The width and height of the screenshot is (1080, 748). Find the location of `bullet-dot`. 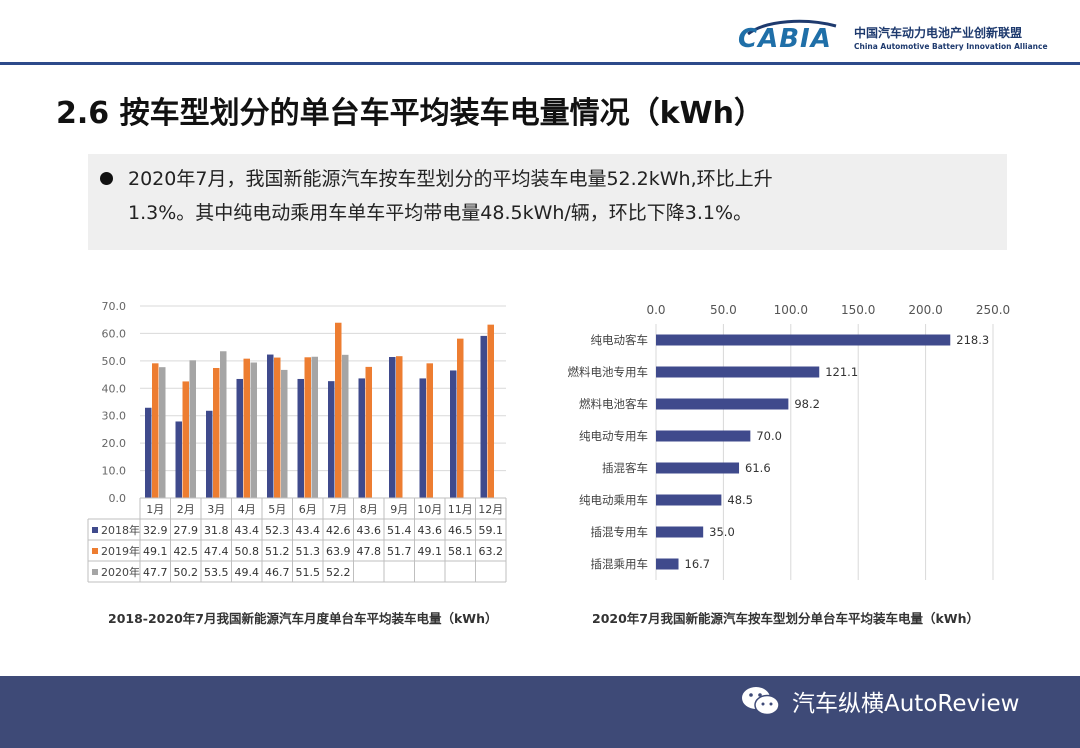

bullet-dot is located at coordinates (106, 178).